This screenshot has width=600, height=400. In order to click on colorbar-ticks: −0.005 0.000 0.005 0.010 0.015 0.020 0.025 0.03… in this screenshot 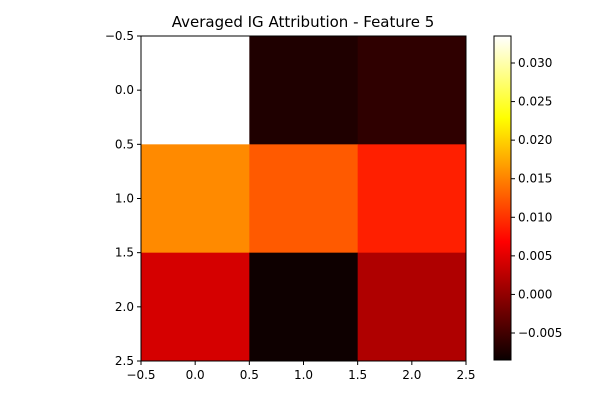, I will do `click(536, 198)`.